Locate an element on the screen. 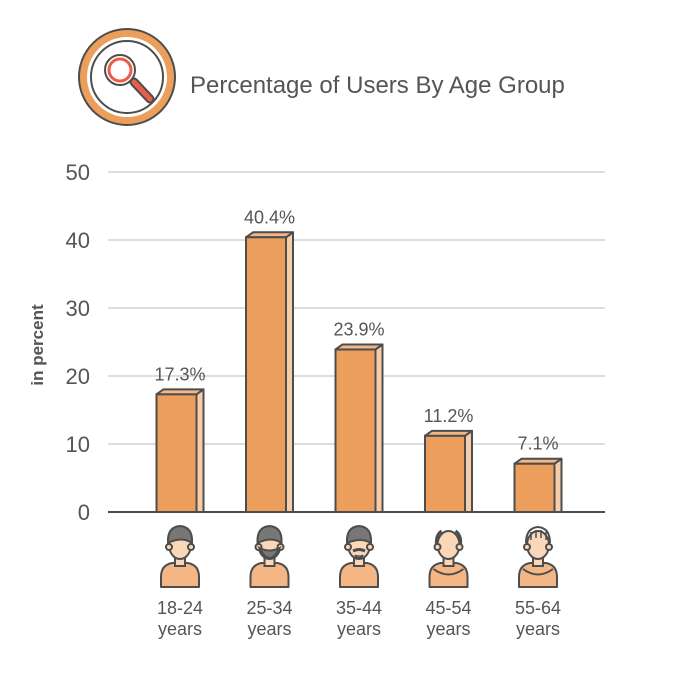 This screenshot has width=681, height=673. chart-title: Percentage of Users By Age Group is located at coordinates (377, 85).